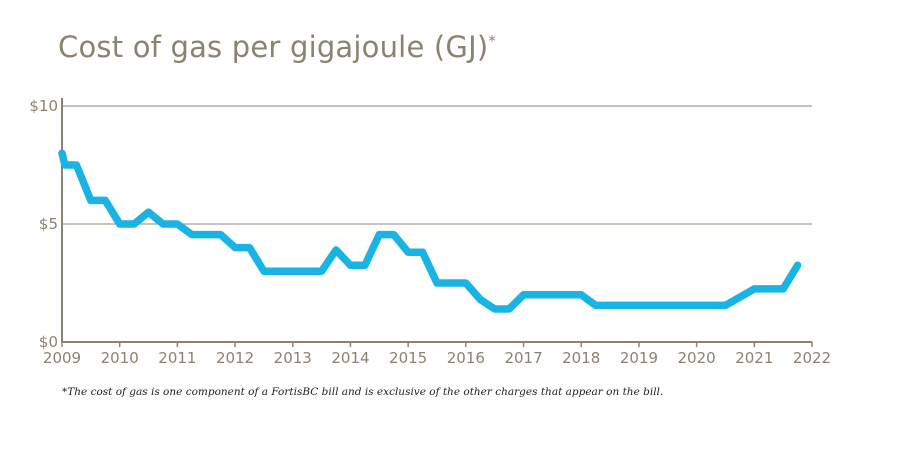 This screenshot has height=464, width=910. I want to click on x-tick-label: 2017, so click(523, 358).